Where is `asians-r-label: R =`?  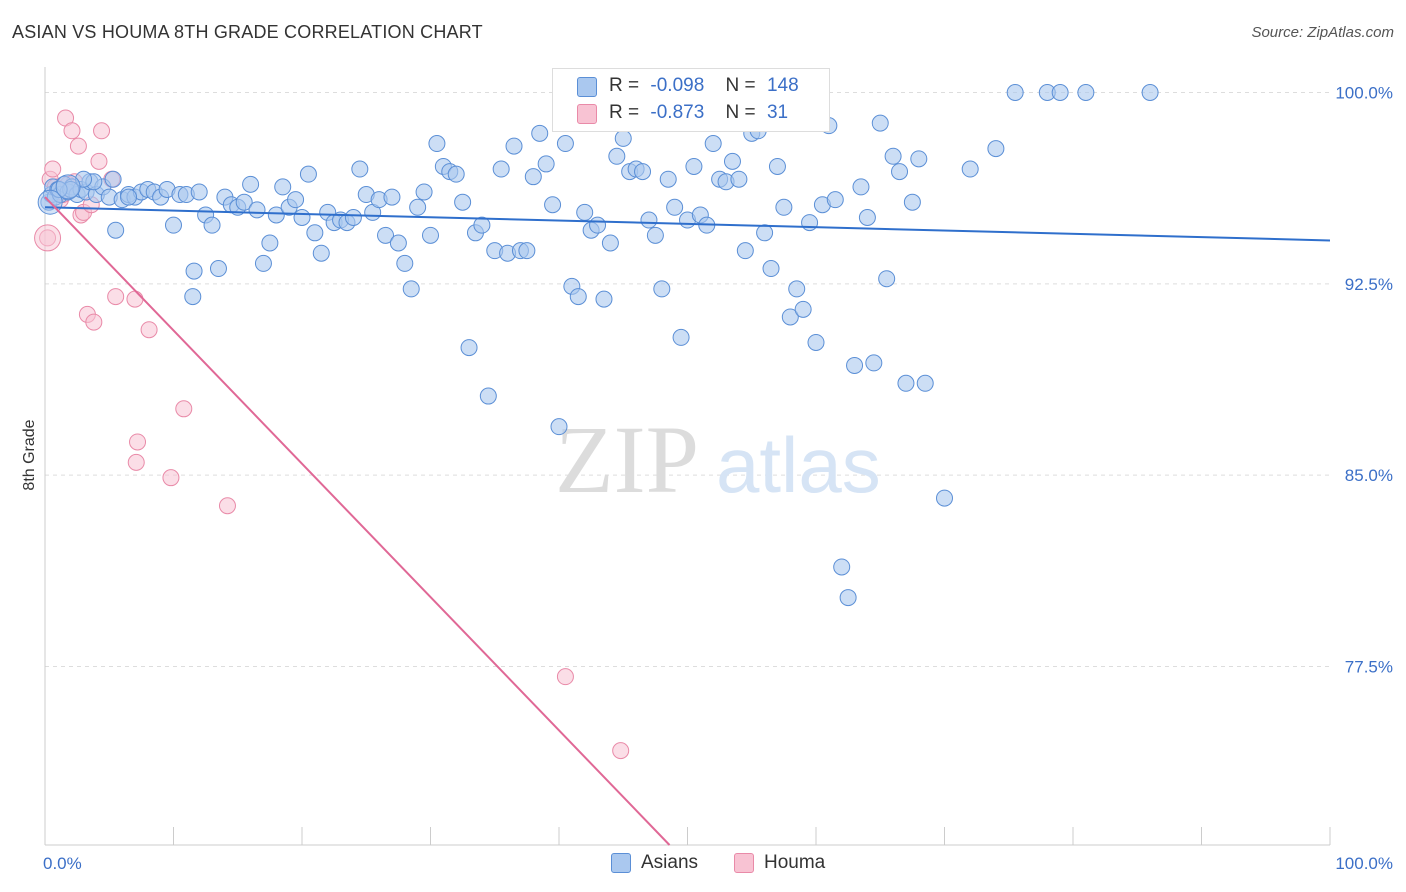
asians-r-label: R = is located at coordinates (624, 85).